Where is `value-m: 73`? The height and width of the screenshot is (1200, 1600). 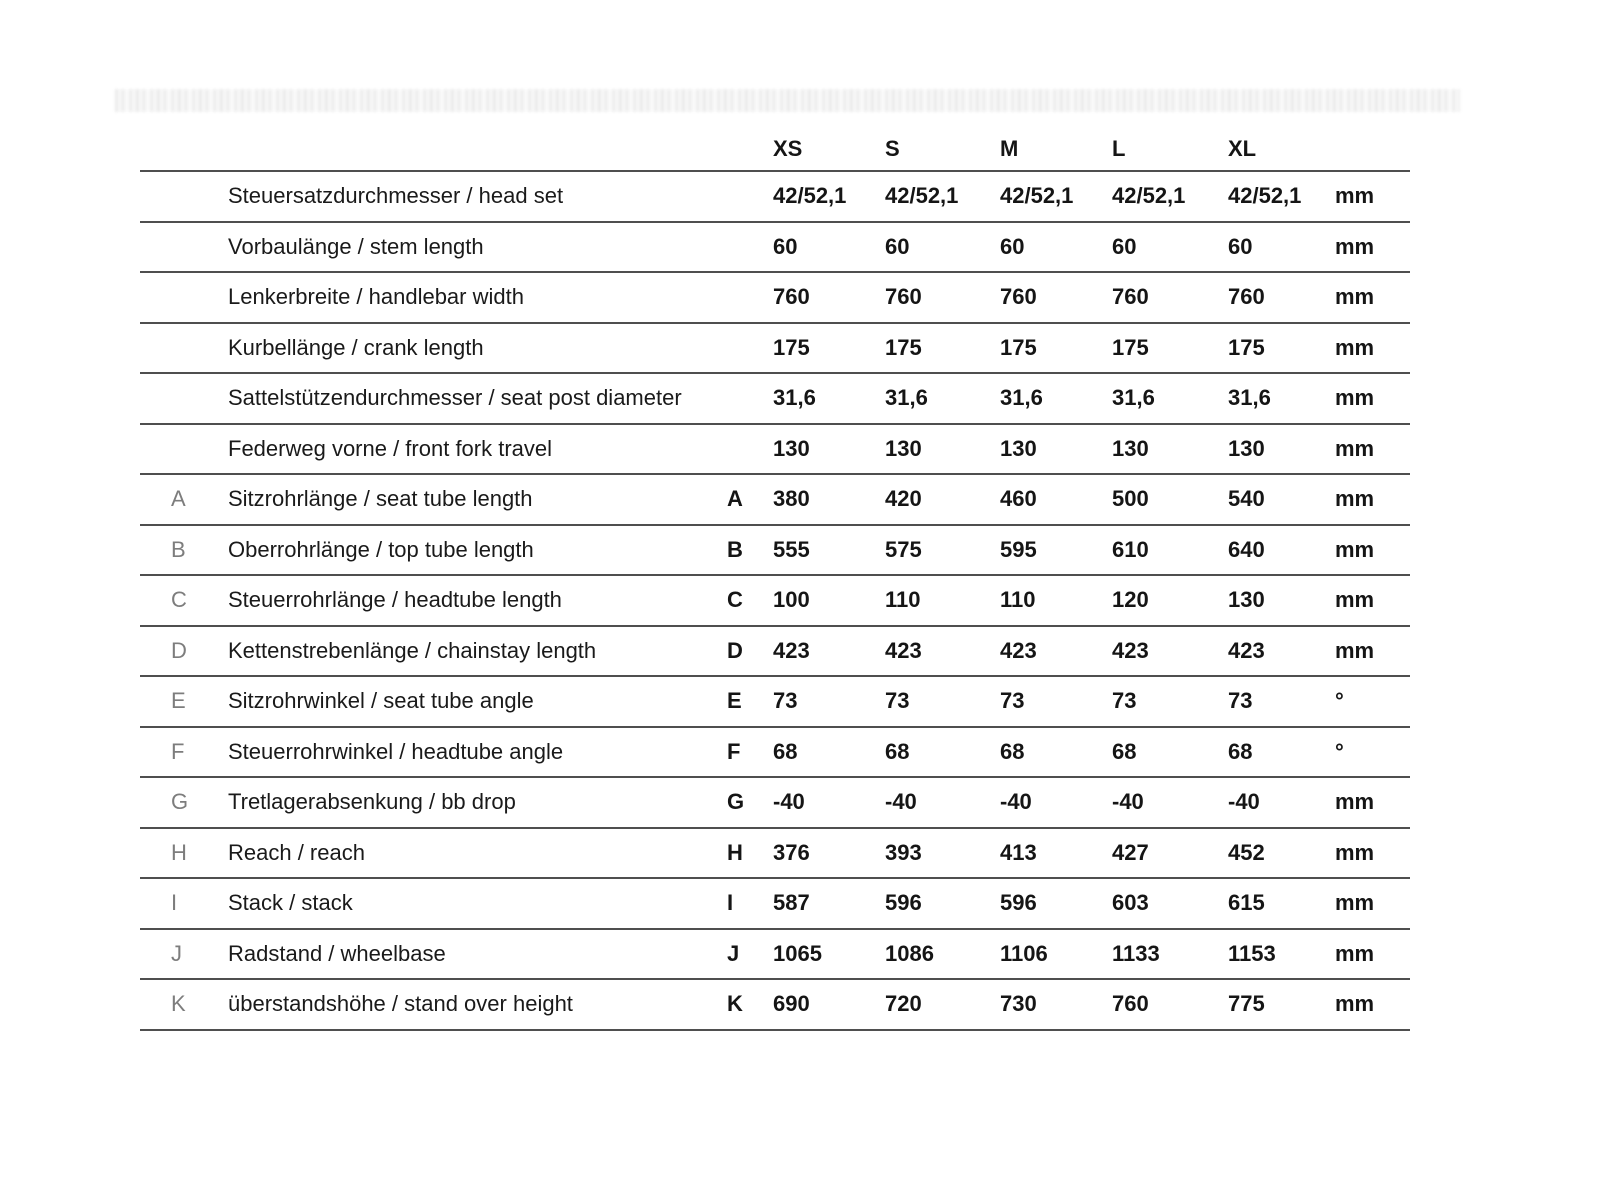
value-m: 73 is located at coordinates (1012, 701).